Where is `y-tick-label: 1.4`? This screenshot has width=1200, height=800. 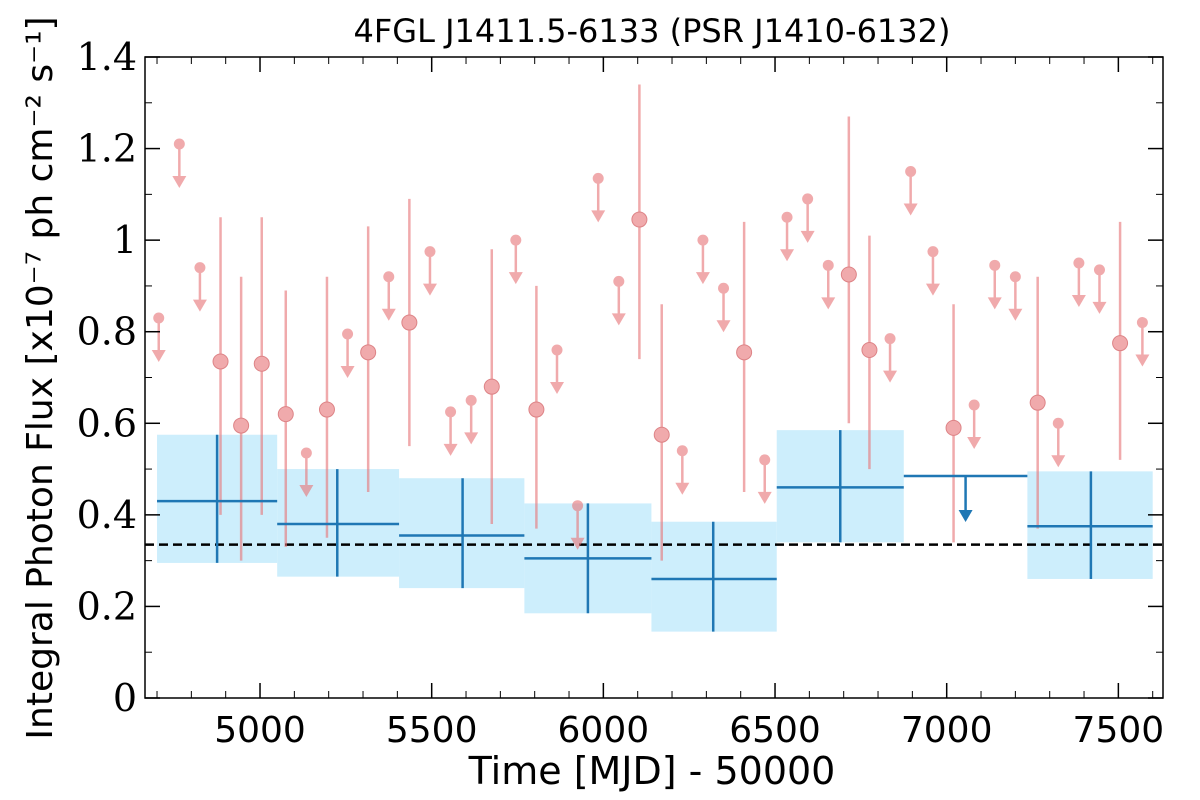 y-tick-label: 1.4 is located at coordinates (107, 57).